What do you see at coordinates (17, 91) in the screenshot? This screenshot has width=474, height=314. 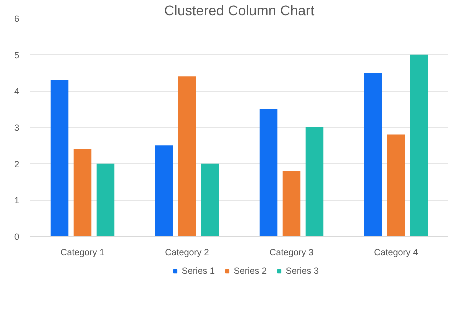 I see `y-tick-label: 4` at bounding box center [17, 91].